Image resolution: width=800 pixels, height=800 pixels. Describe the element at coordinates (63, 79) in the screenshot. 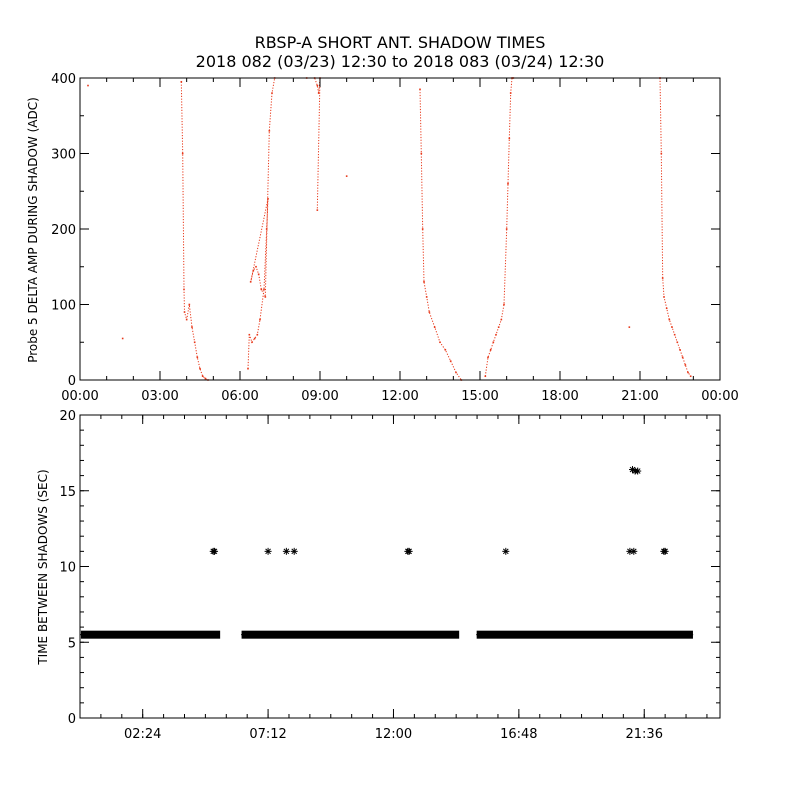

I see `y-tick-label: 400` at that location.